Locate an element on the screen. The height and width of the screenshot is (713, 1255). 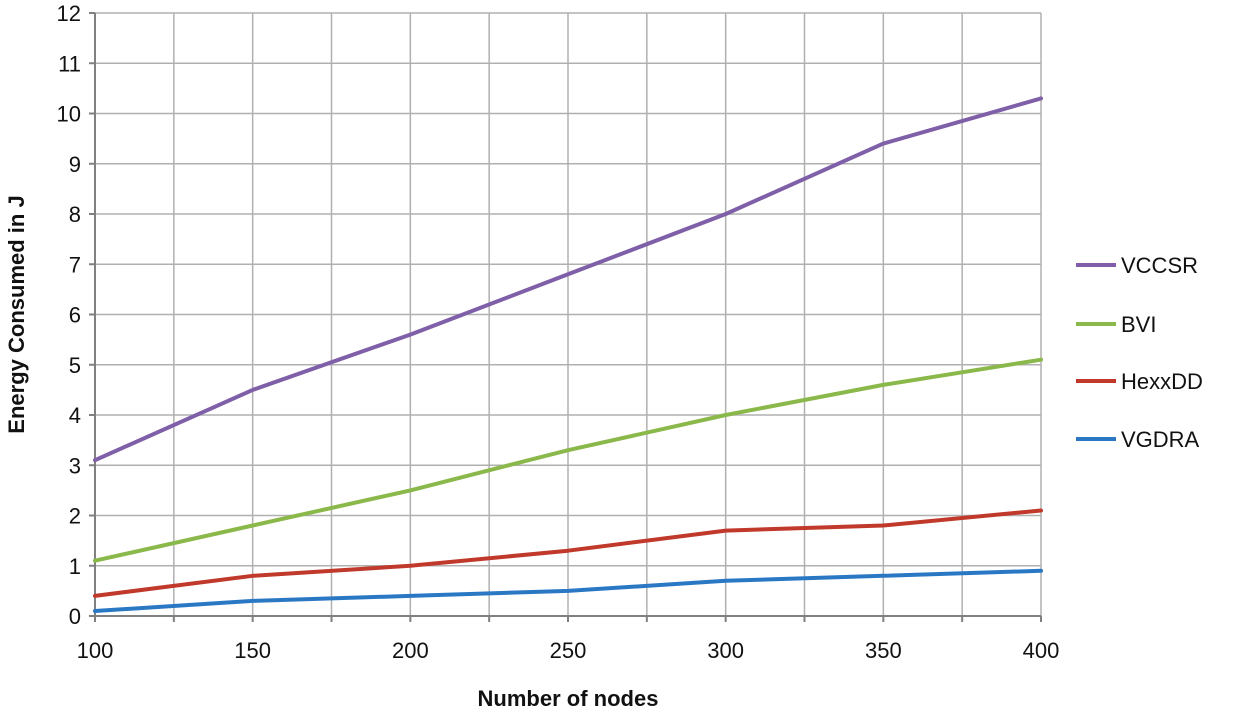
x-tick-label: 200 is located at coordinates (410, 650).